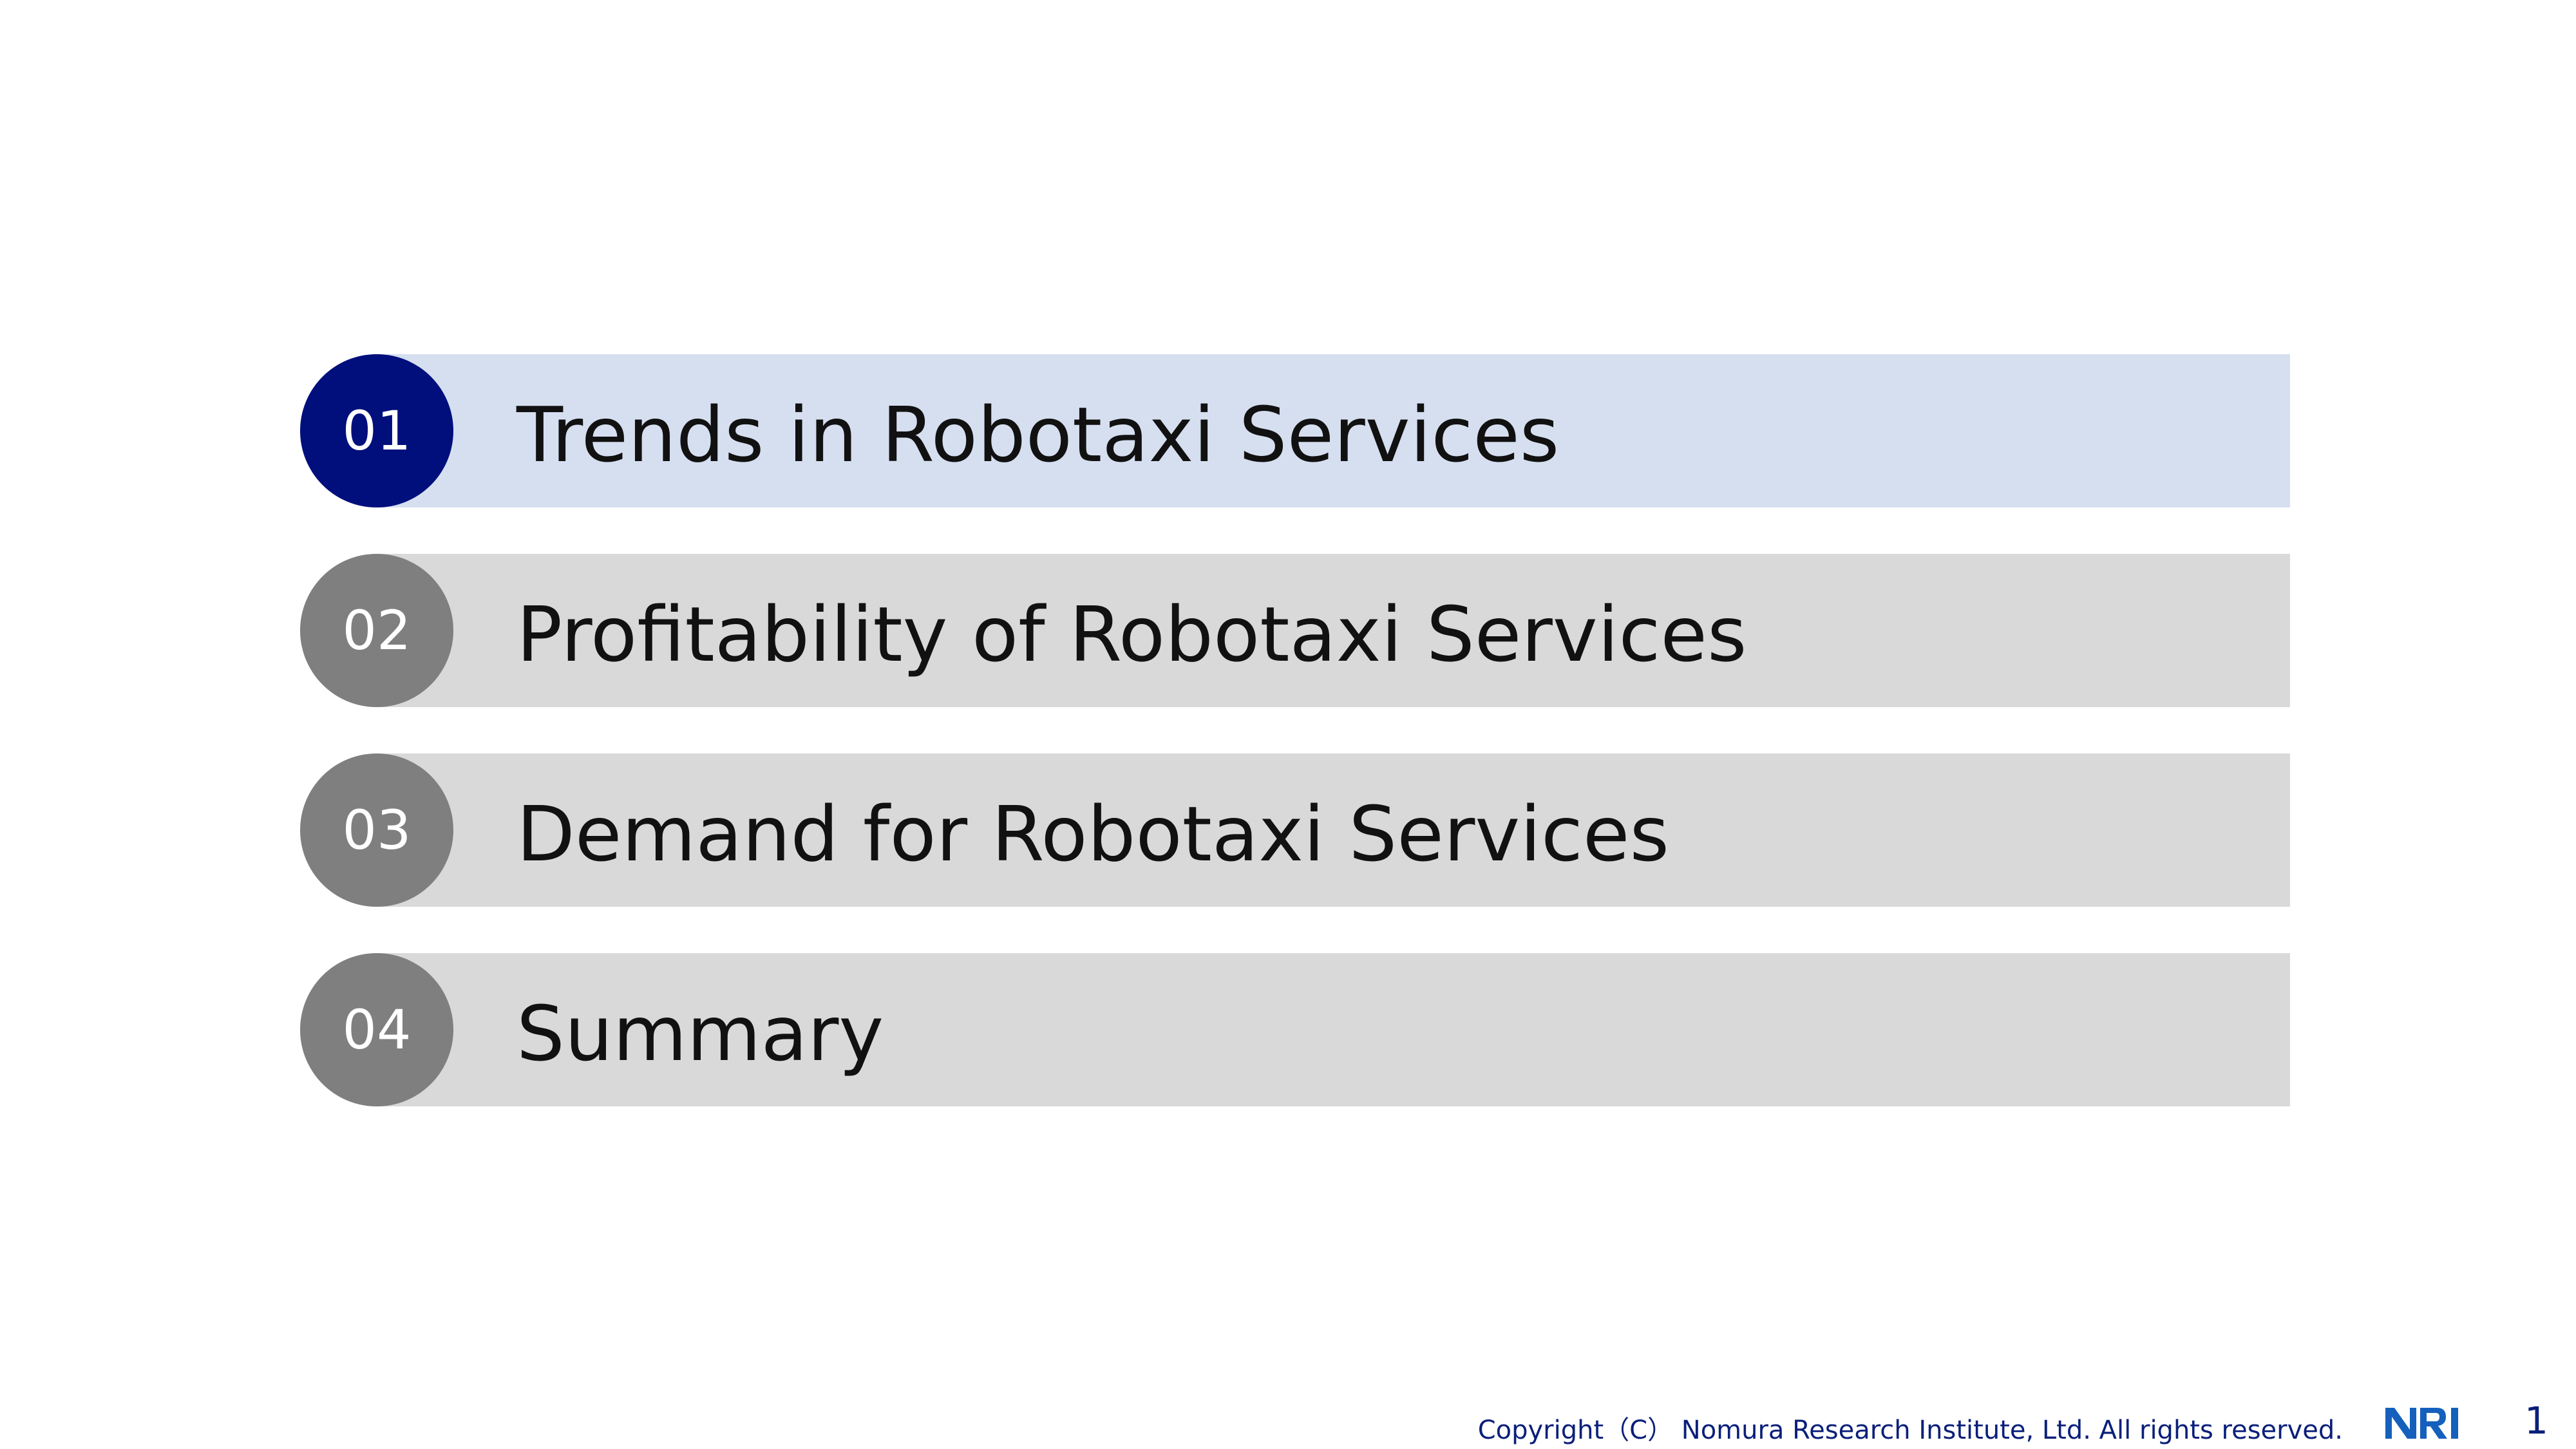 This screenshot has height=1449, width=2576. I want to click on agenda-item-demand: 03 Demand for Robotaxi Services, so click(1295, 830).